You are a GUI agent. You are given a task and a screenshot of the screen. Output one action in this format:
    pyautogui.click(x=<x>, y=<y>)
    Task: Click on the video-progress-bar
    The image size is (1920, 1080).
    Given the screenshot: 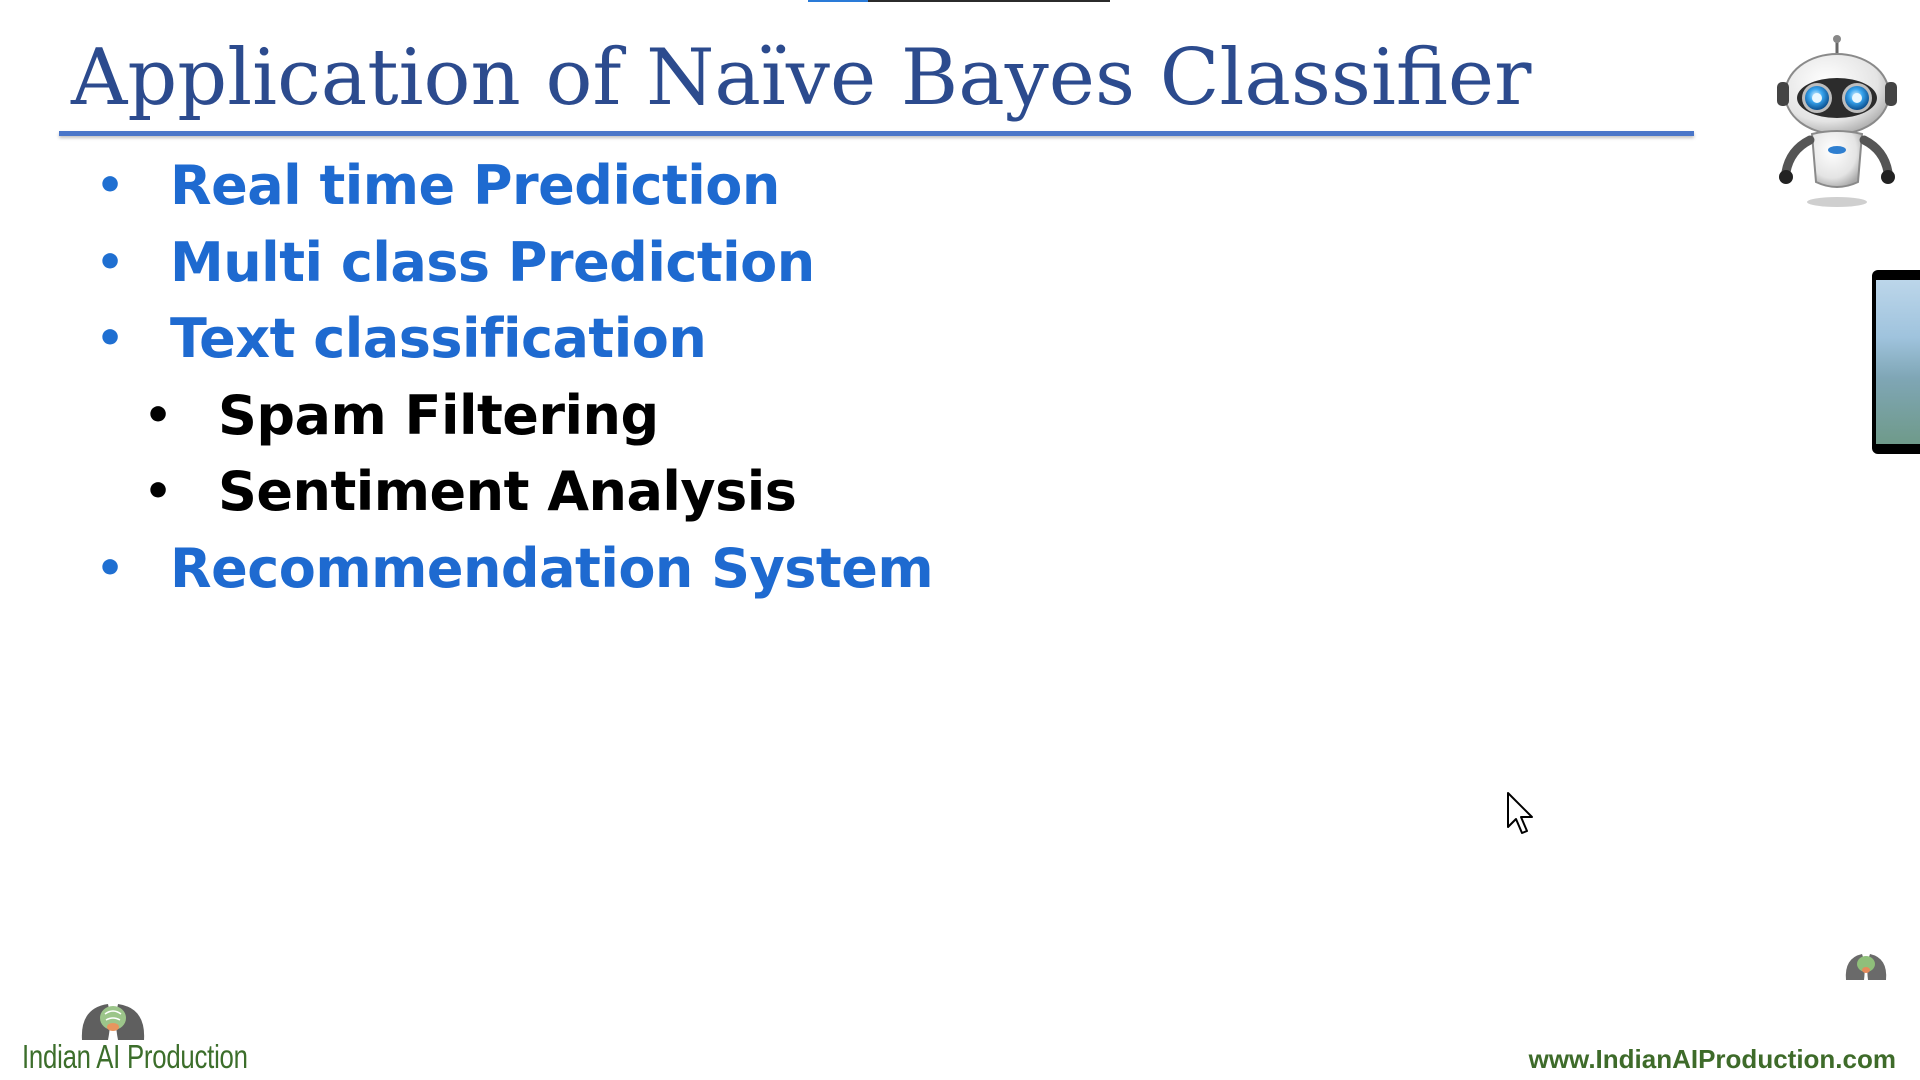 What is the action you would take?
    pyautogui.click(x=959, y=1)
    